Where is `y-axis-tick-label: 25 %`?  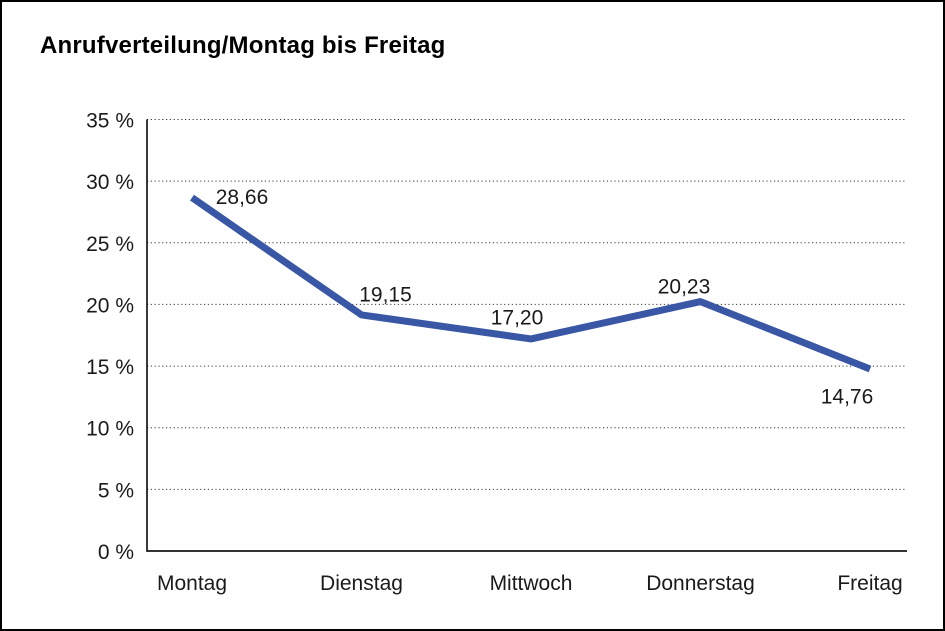 y-axis-tick-label: 25 % is located at coordinates (110, 244).